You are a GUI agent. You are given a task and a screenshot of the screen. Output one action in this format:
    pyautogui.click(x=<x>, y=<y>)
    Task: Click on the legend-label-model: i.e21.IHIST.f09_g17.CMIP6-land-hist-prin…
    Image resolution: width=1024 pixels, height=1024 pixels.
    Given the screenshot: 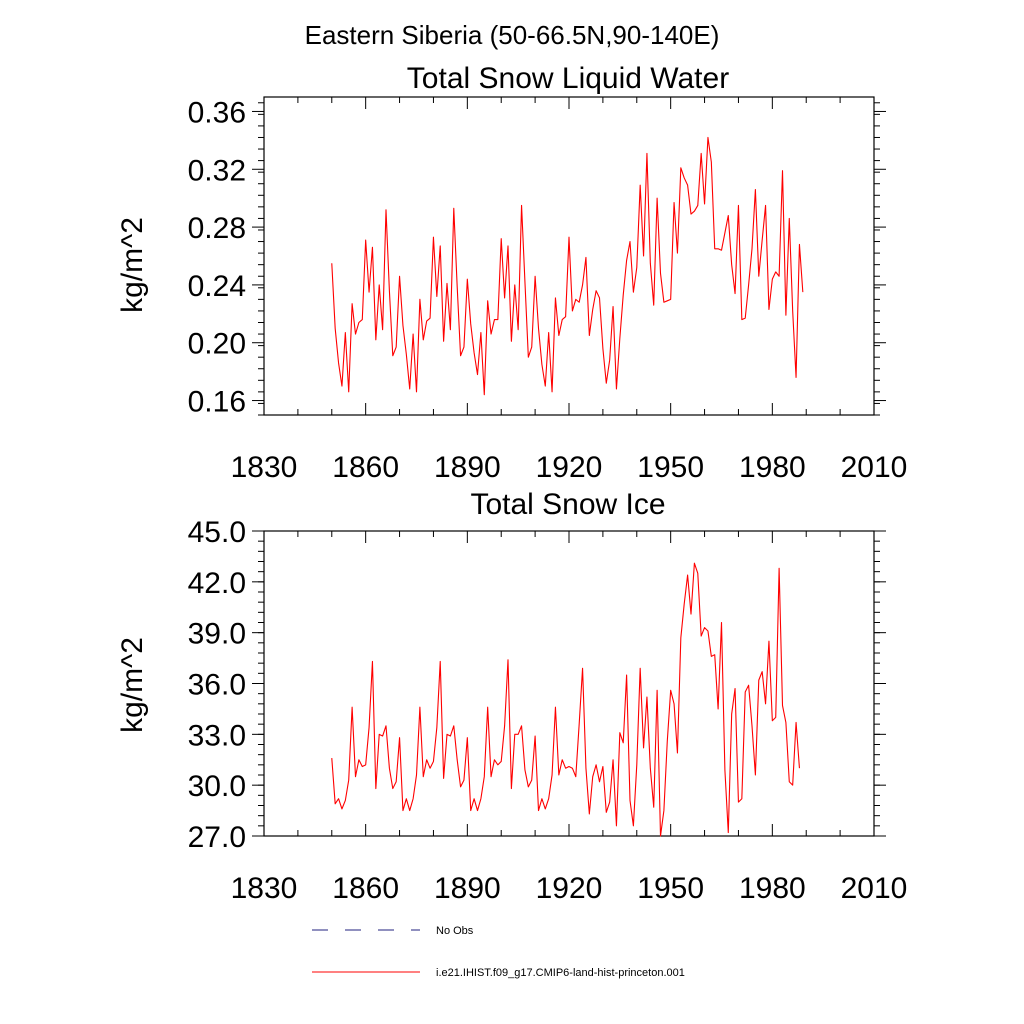 What is the action you would take?
    pyautogui.click(x=560, y=973)
    